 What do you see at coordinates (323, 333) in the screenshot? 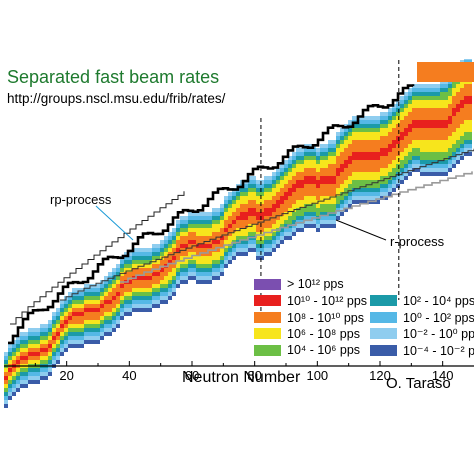
I see `legend-label: 10⁶ - 10⁸ pps` at bounding box center [323, 333].